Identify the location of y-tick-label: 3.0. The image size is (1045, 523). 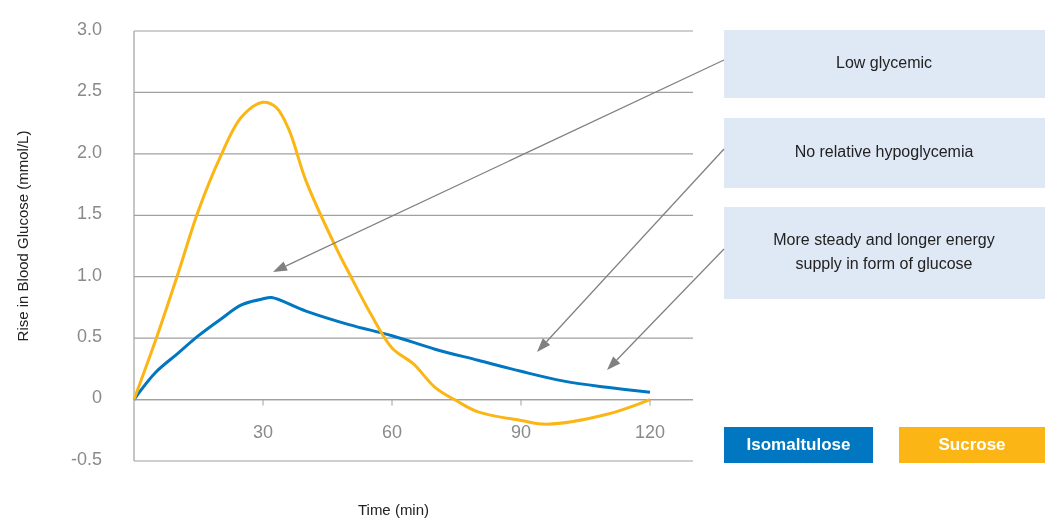
(89, 28).